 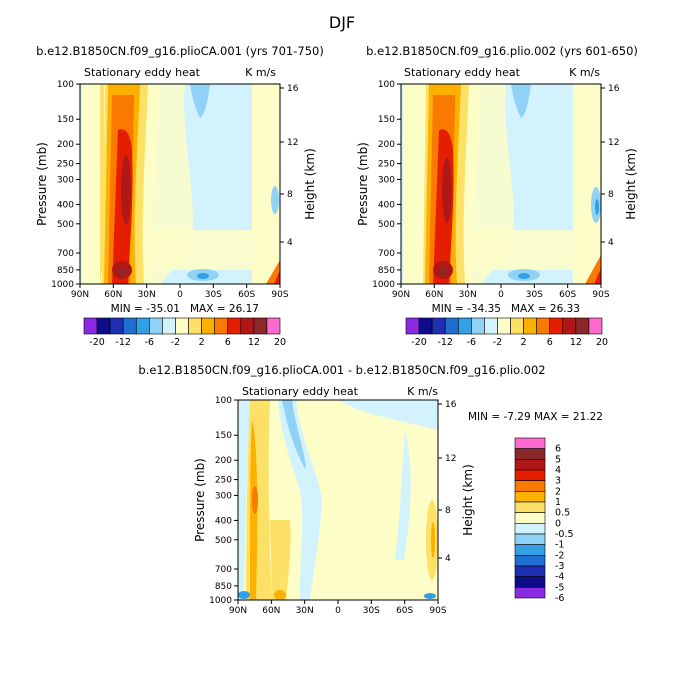 What do you see at coordinates (562, 513) in the screenshot?
I see `colorbar-label: 0.5` at bounding box center [562, 513].